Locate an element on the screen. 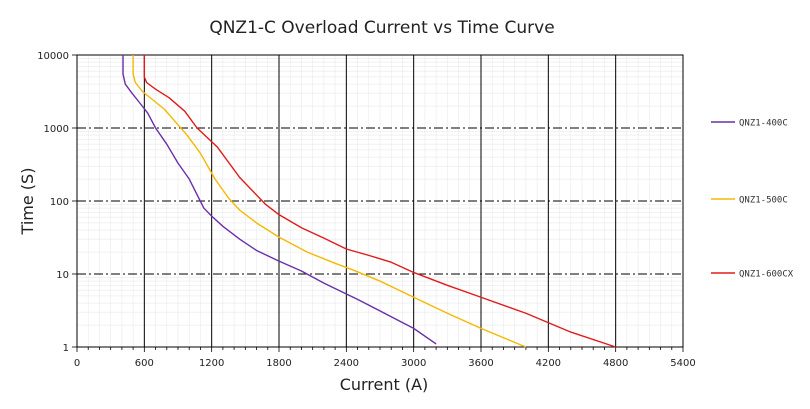 This screenshot has width=810, height=409. x-tick-label: 5400 is located at coordinates (682, 363).